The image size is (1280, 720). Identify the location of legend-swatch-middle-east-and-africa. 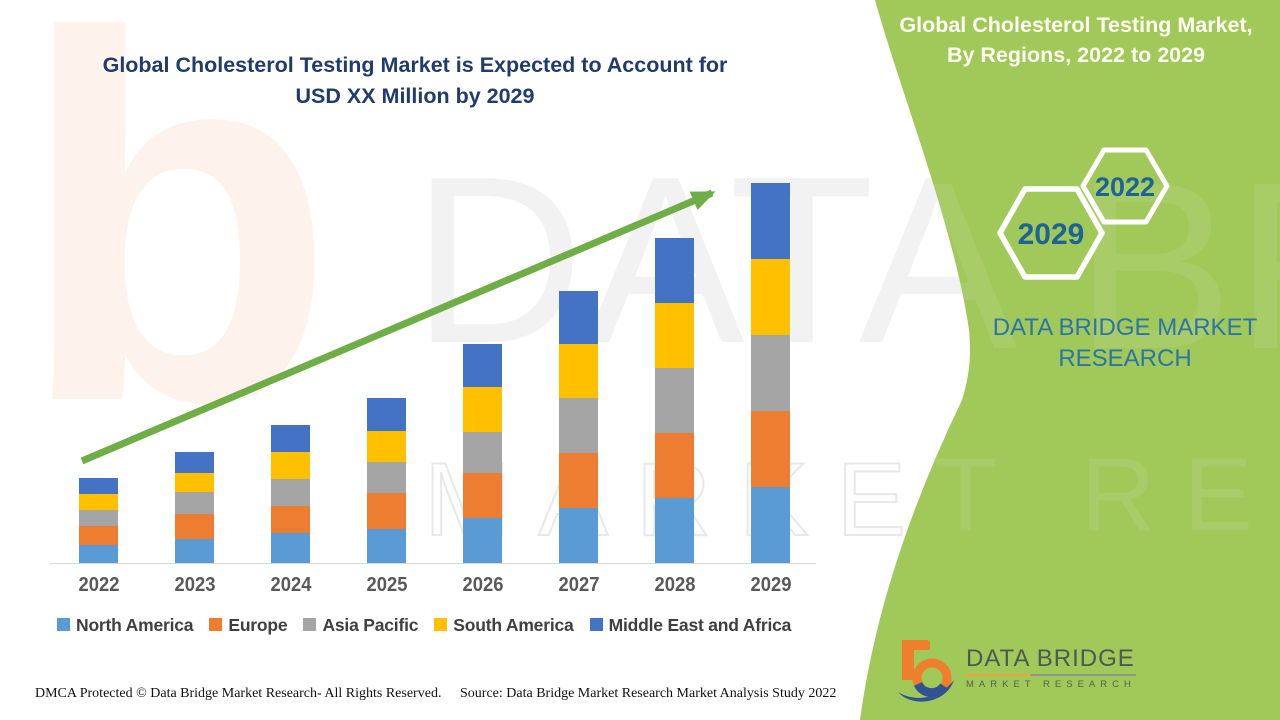
(596, 624).